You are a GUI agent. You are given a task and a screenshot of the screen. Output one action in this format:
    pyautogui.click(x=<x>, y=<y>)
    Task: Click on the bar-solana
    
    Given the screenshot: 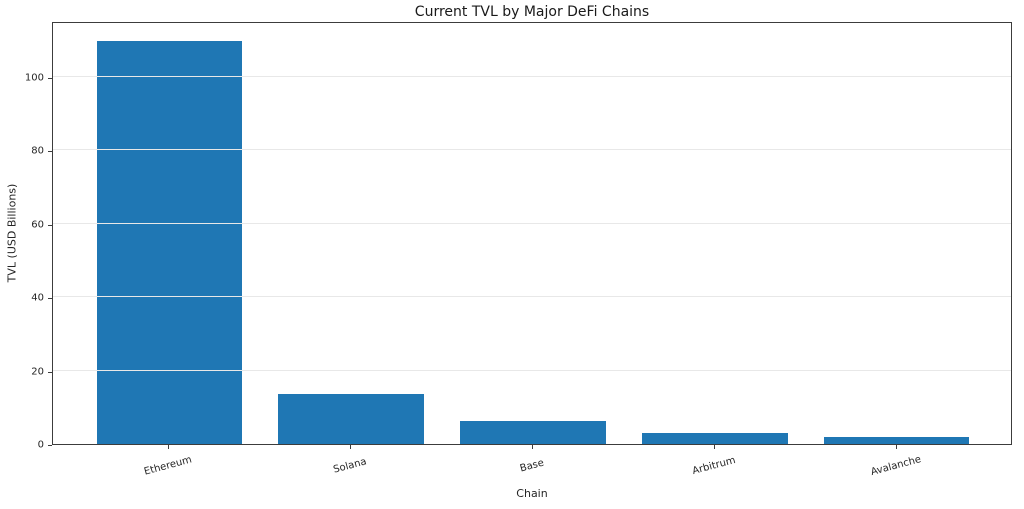 What is the action you would take?
    pyautogui.click(x=351, y=419)
    